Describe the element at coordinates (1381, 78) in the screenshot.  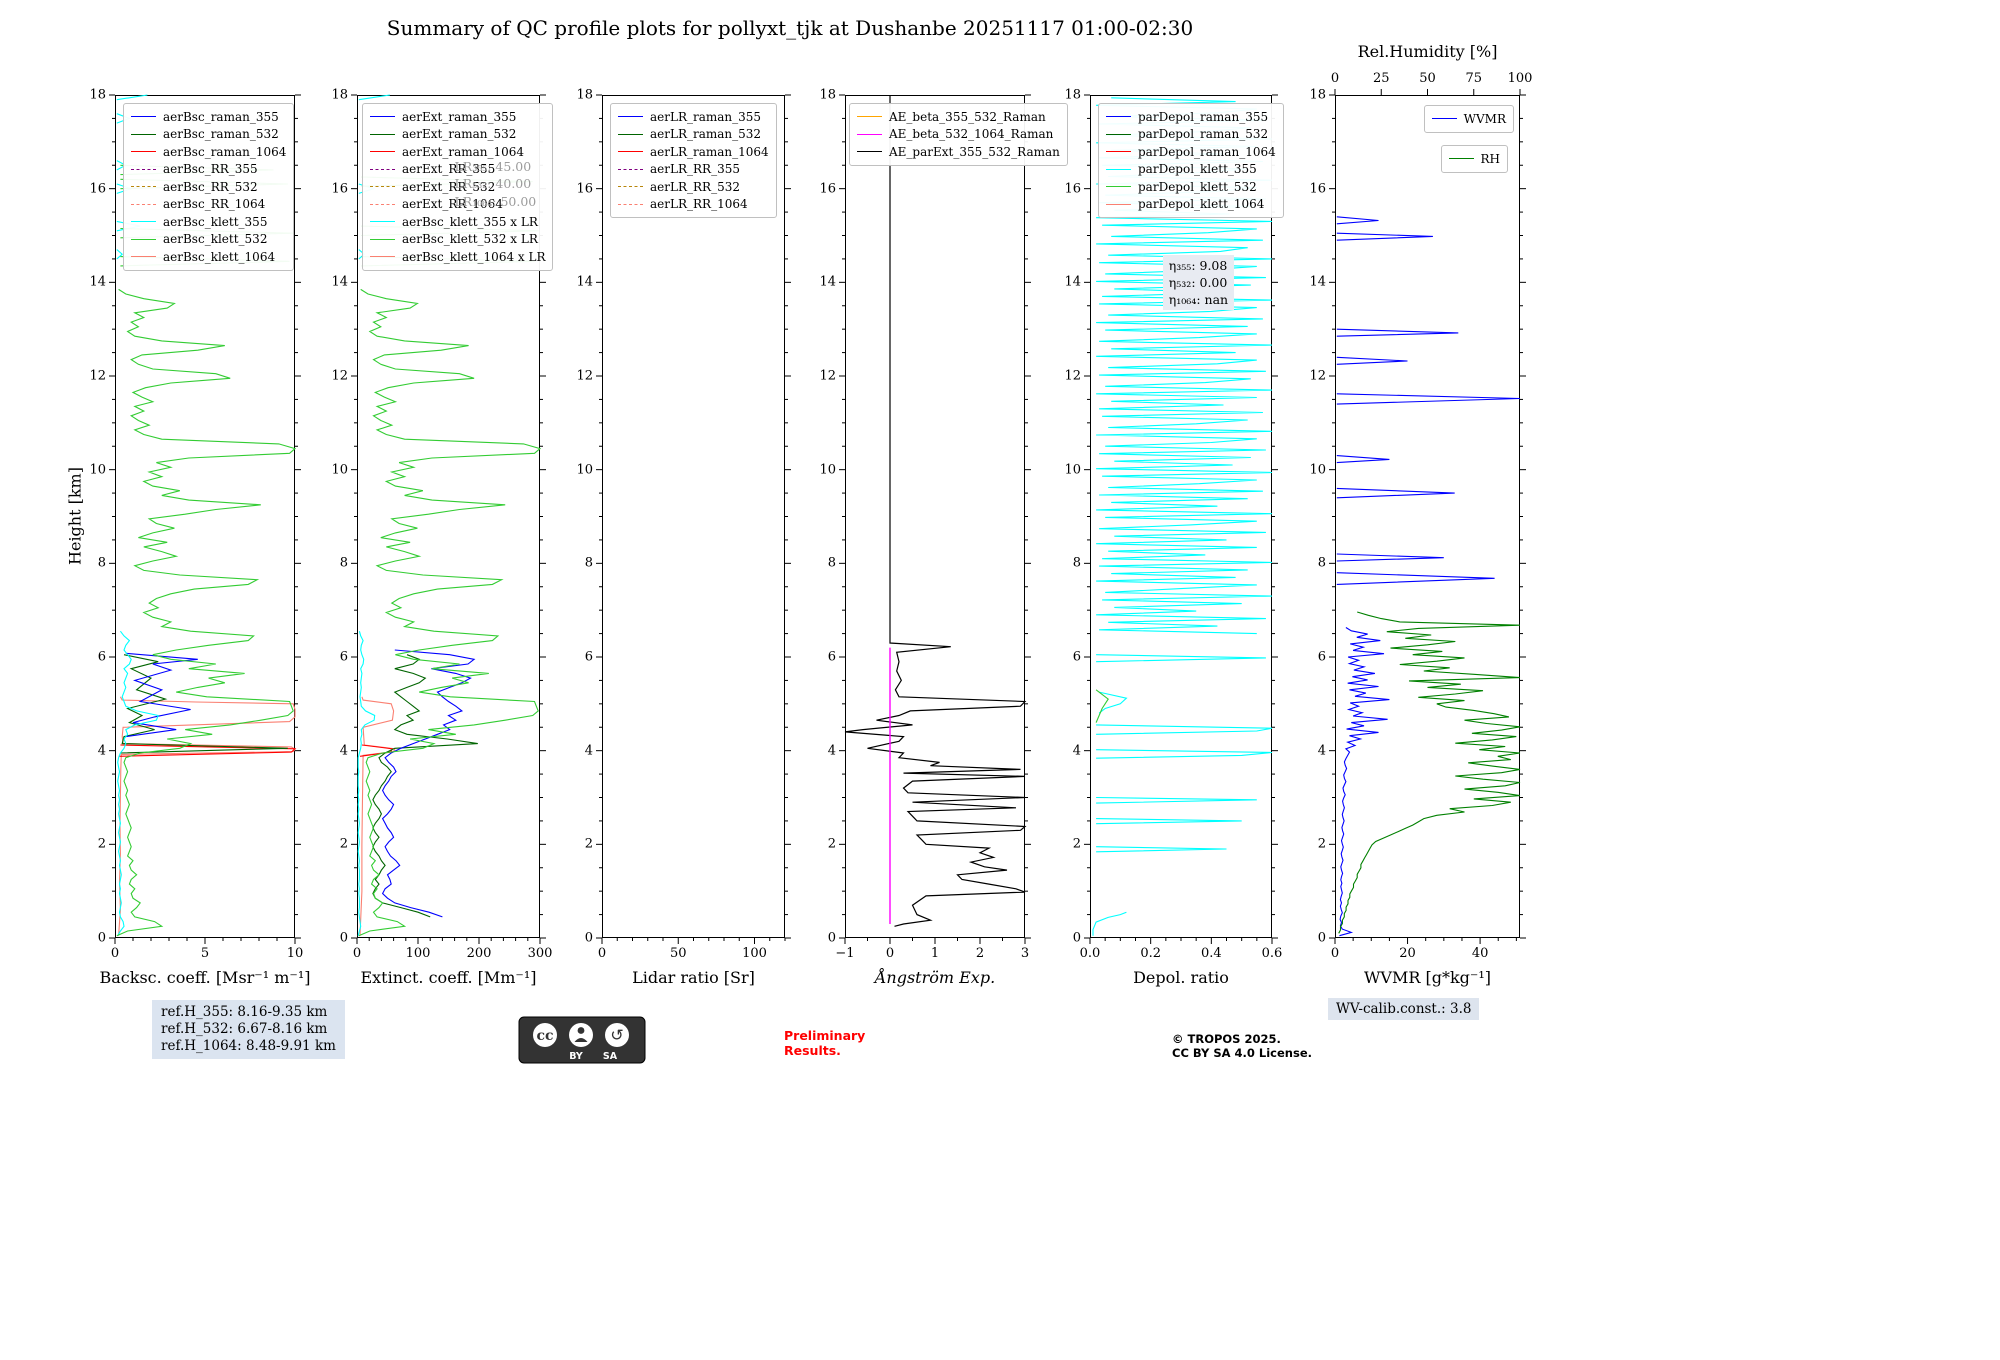
I see `top-tick-label: 25` at that location.